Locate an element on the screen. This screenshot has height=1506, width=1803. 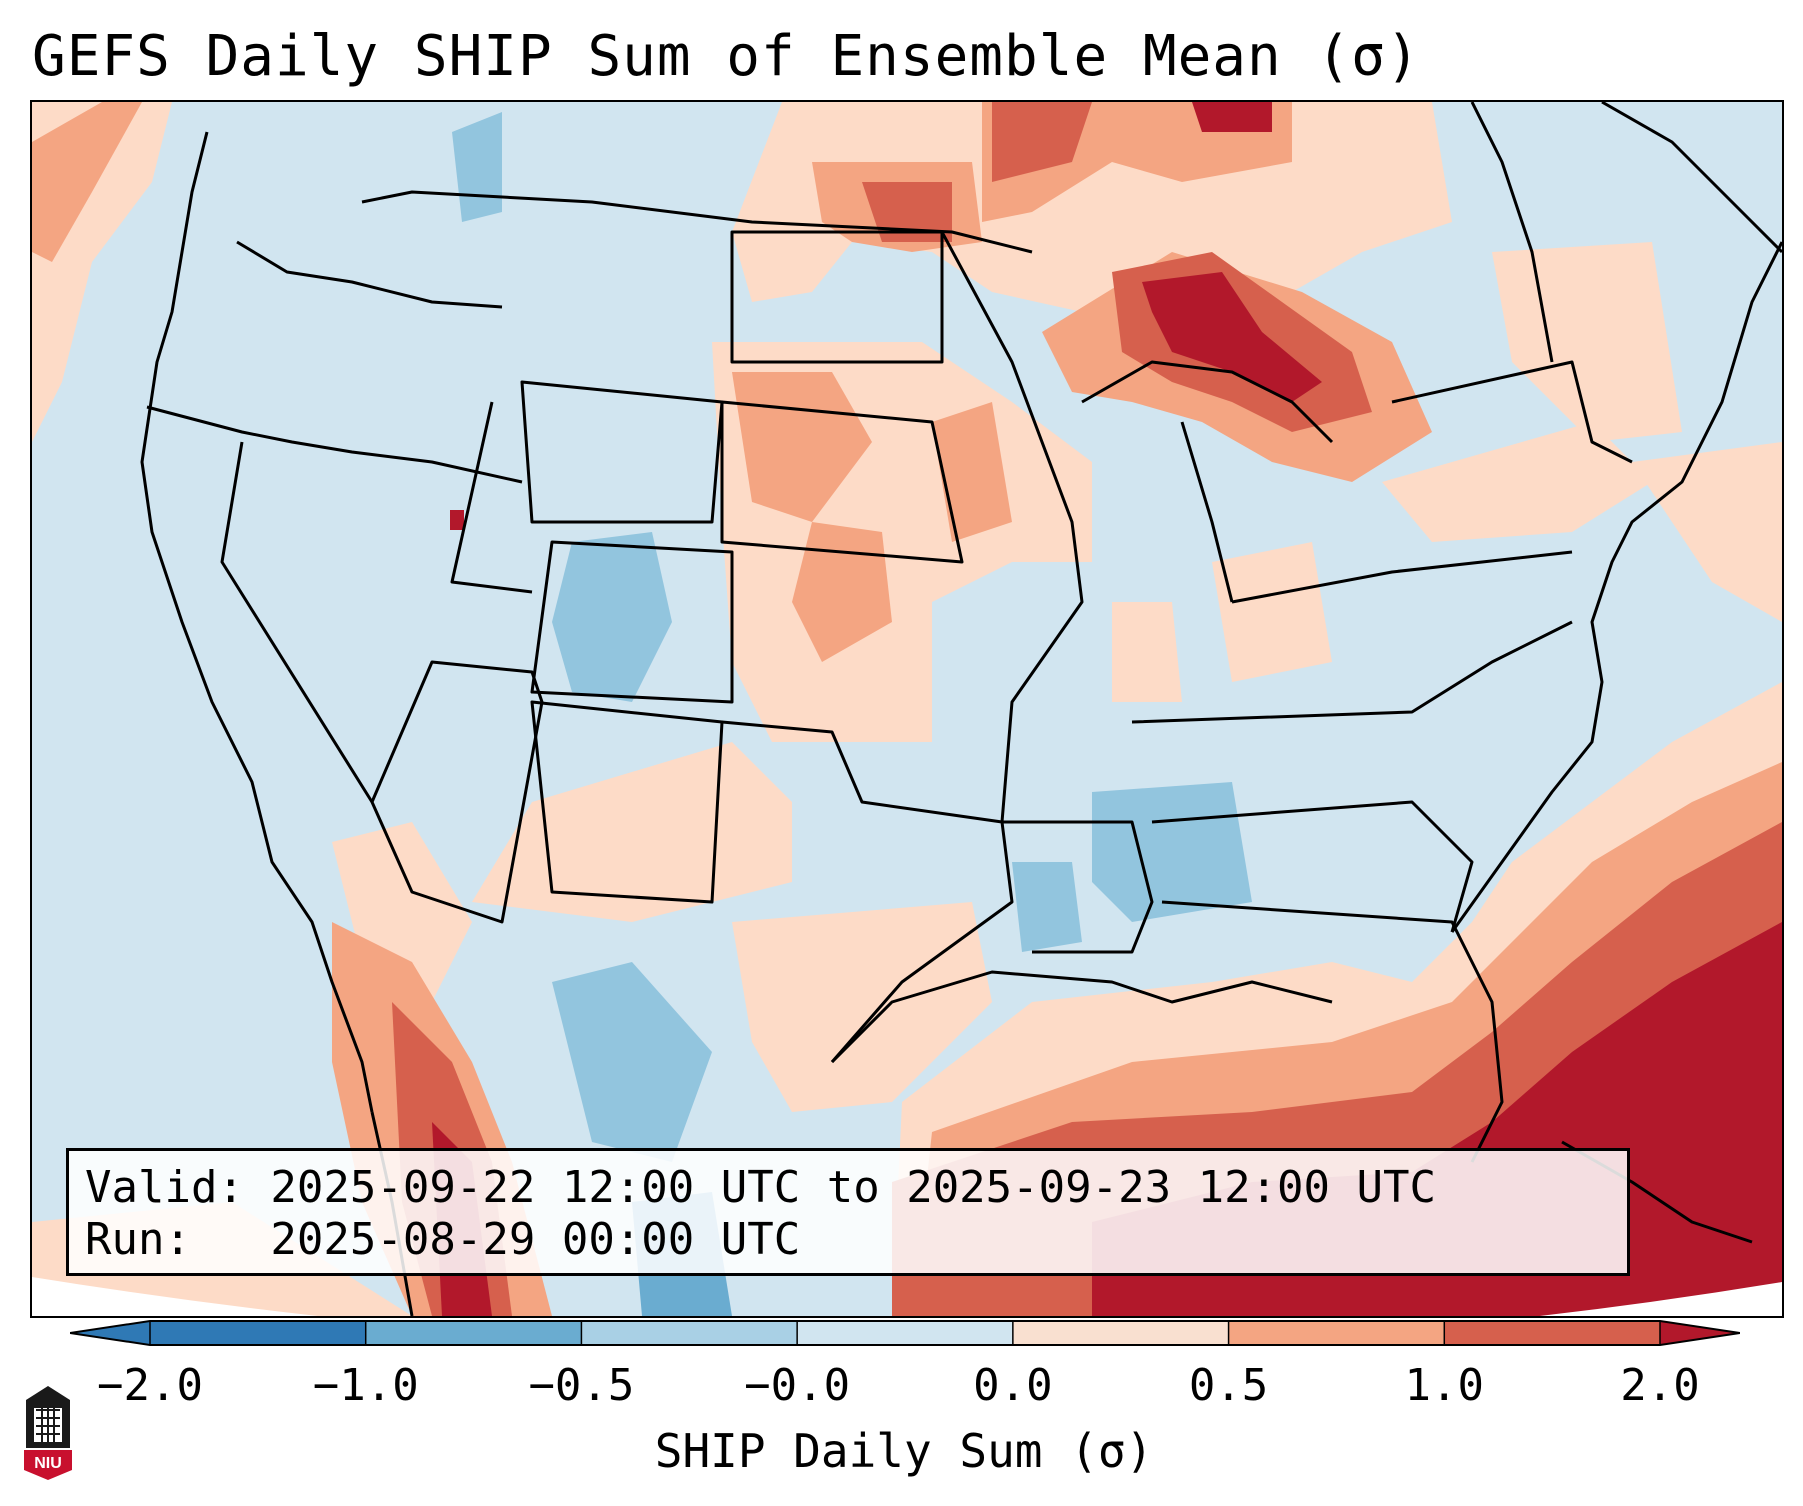
mississippi-line is located at coordinates (1012, 527).